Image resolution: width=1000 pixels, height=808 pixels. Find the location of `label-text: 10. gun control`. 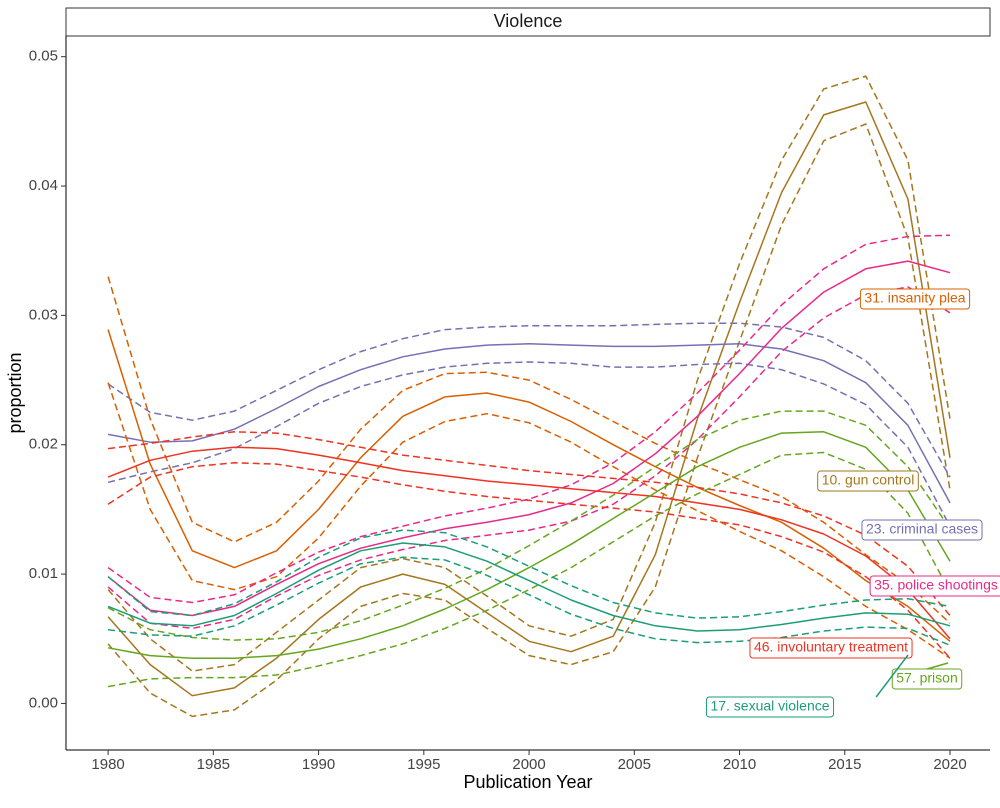

label-text: 10. gun control is located at coordinates (868, 480).